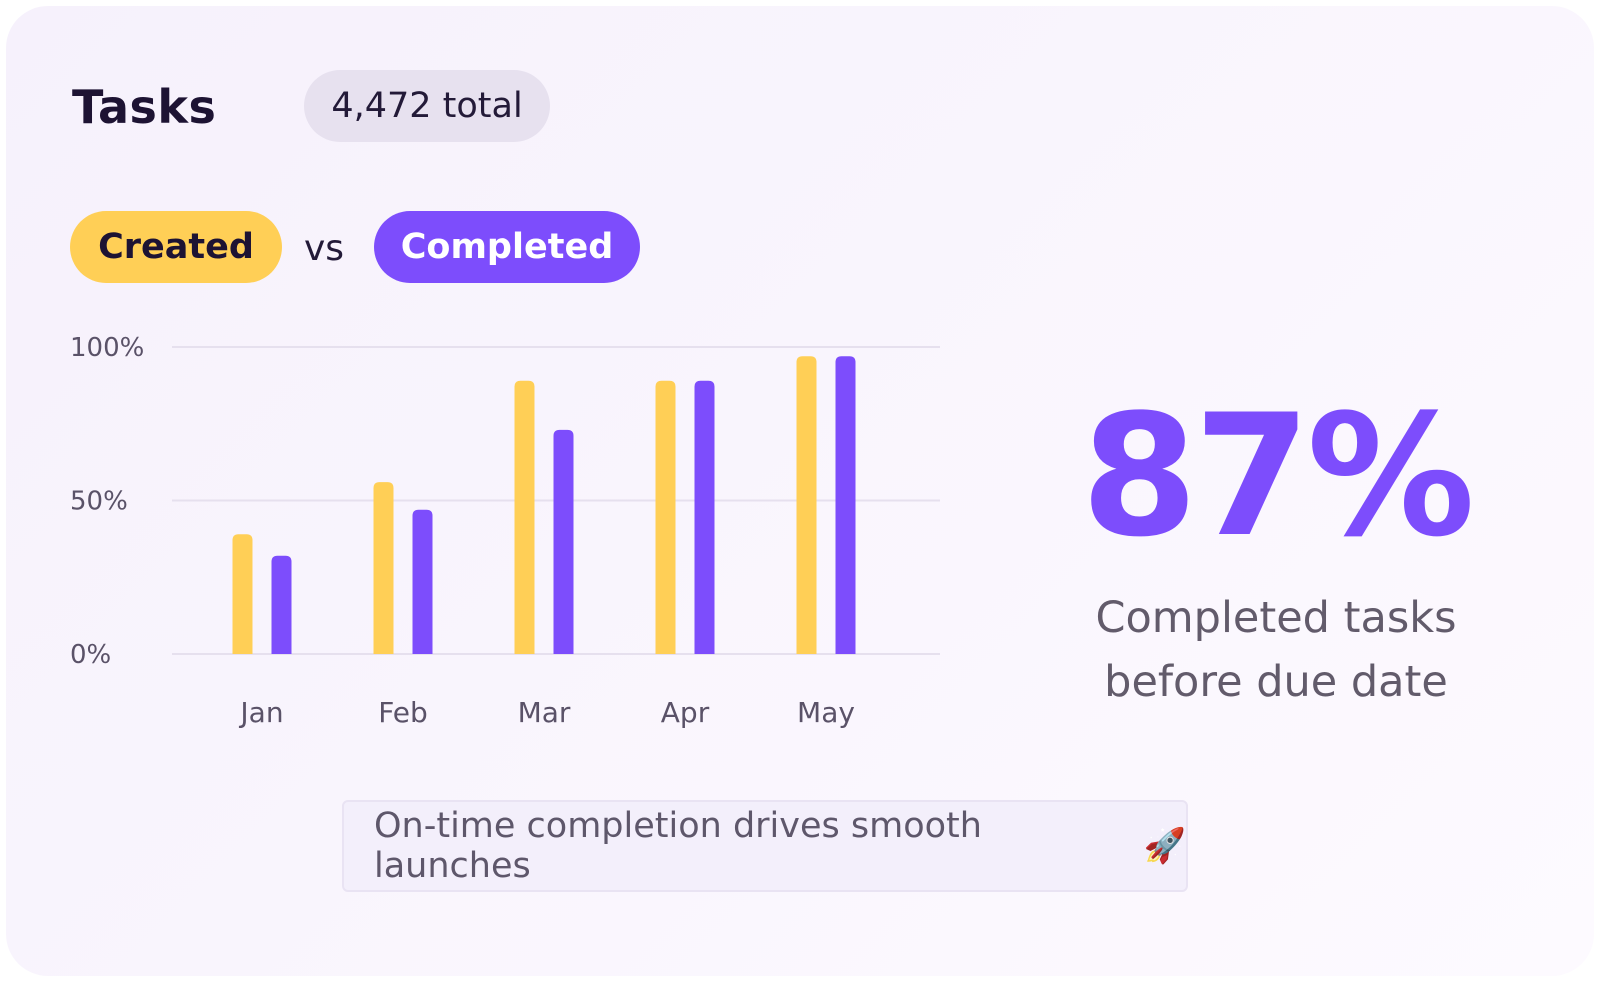  Describe the element at coordinates (427, 106) in the screenshot. I see `total-badge: 4,472 total` at that location.